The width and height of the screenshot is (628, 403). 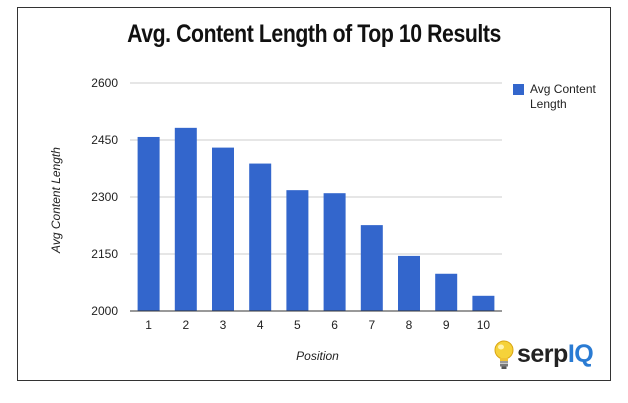 What do you see at coordinates (580, 354) in the screenshot?
I see `logo-wordmark-part2: IQ` at bounding box center [580, 354].